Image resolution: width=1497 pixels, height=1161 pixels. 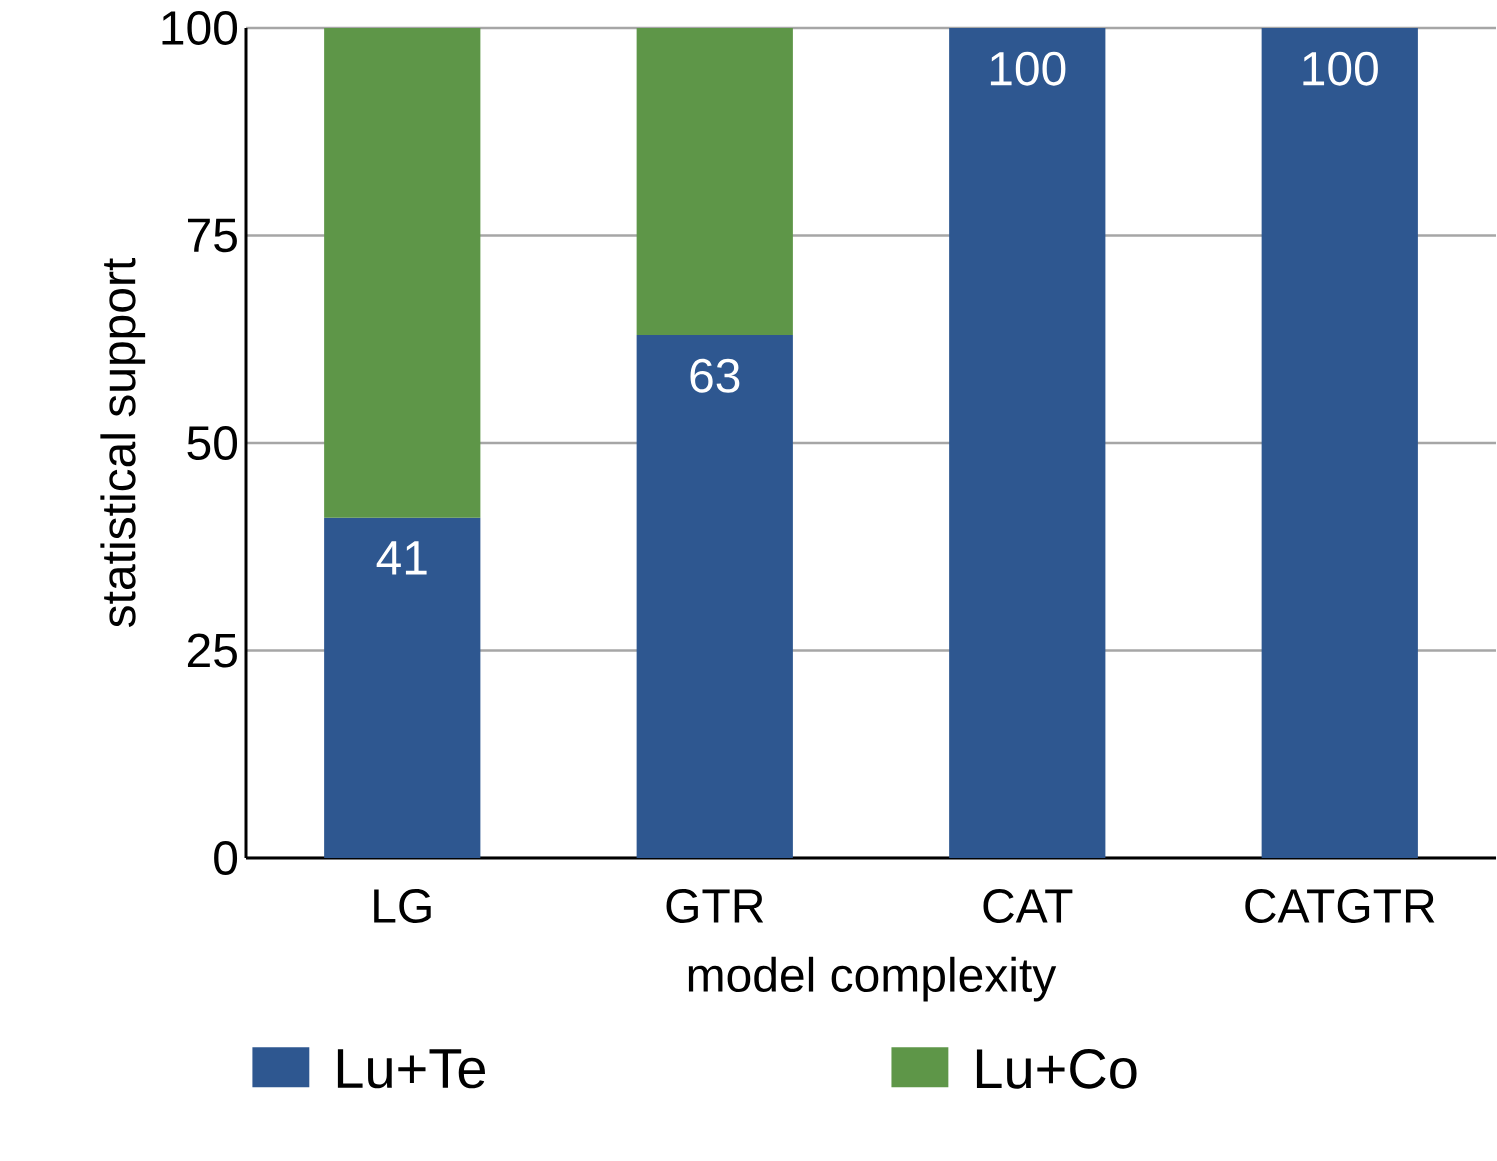 I want to click on x-tick-label: LG, so click(x=402, y=906).